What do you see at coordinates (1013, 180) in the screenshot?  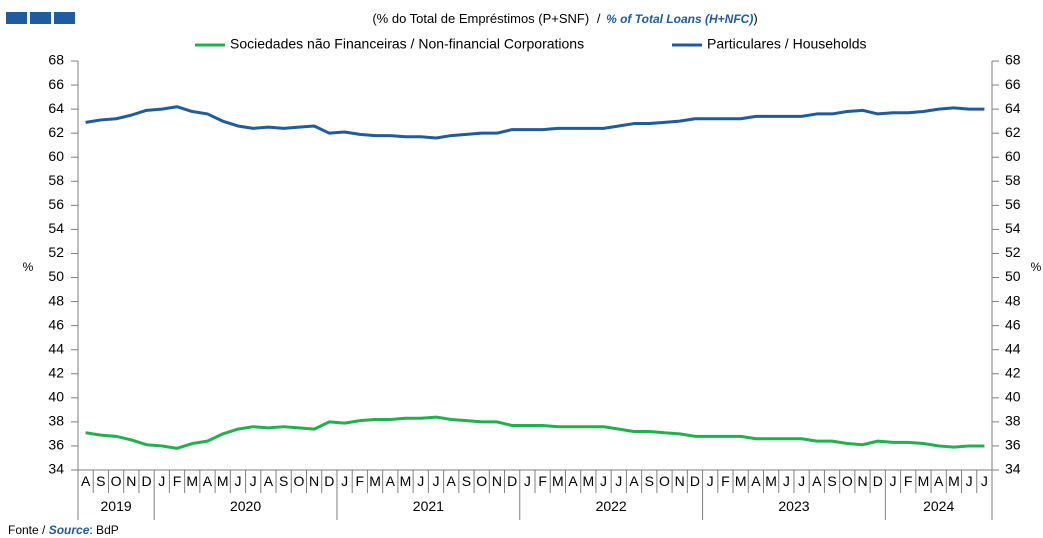 I see `y2-tick-label: 58` at bounding box center [1013, 180].